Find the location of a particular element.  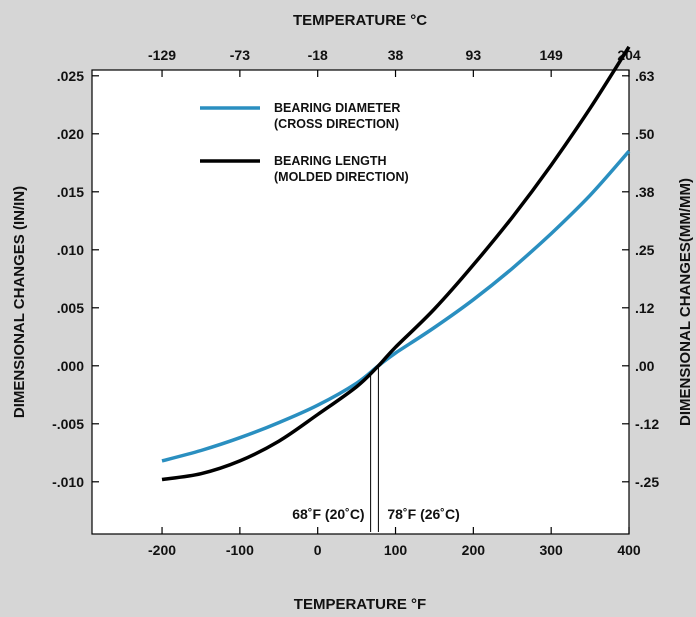

x2-tick-label-4: 93 is located at coordinates (474, 55).